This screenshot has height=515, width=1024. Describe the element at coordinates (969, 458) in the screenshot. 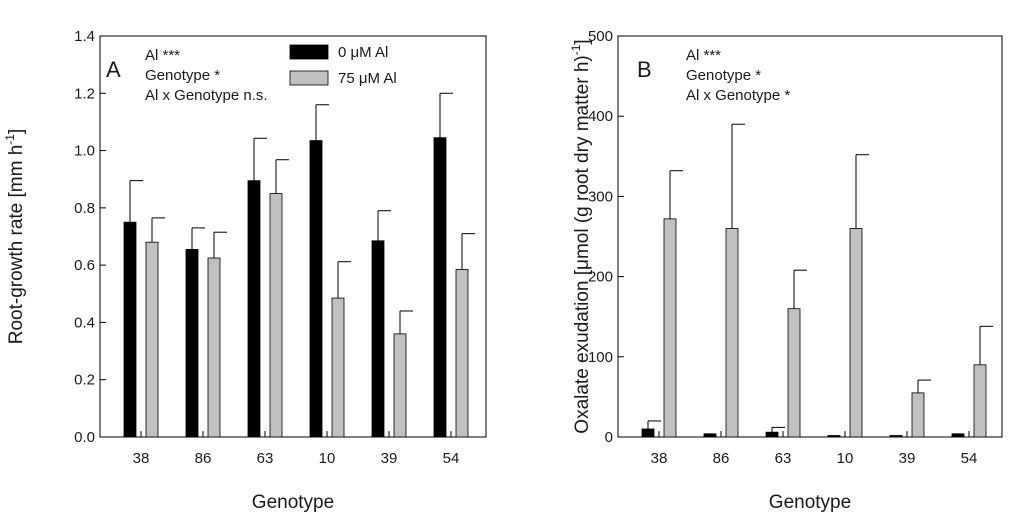

I see `x-tick-label-b-5: 54` at that location.